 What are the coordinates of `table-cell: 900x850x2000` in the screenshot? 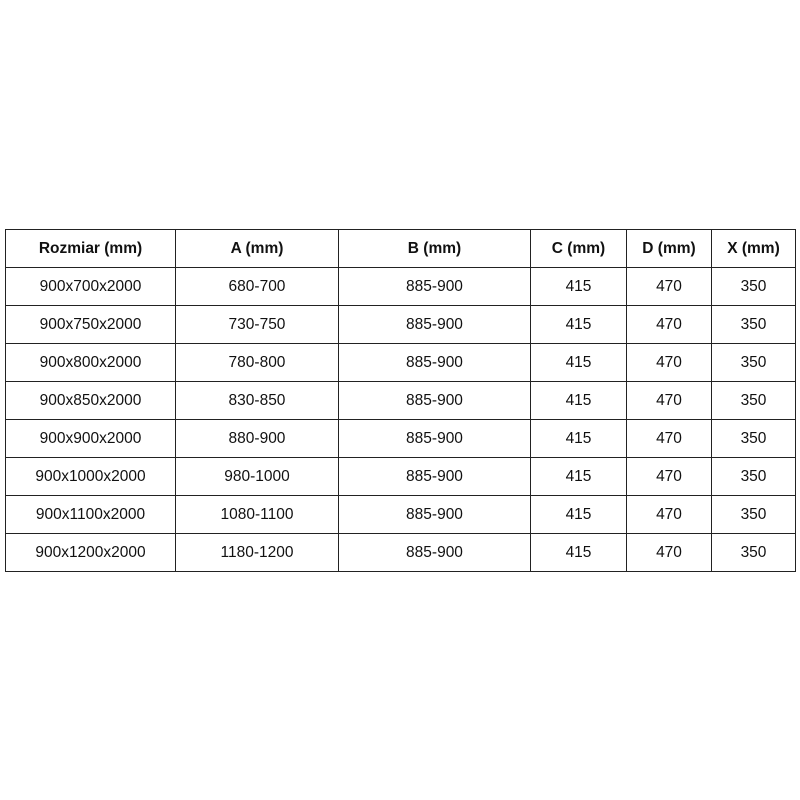 It's located at (90, 400).